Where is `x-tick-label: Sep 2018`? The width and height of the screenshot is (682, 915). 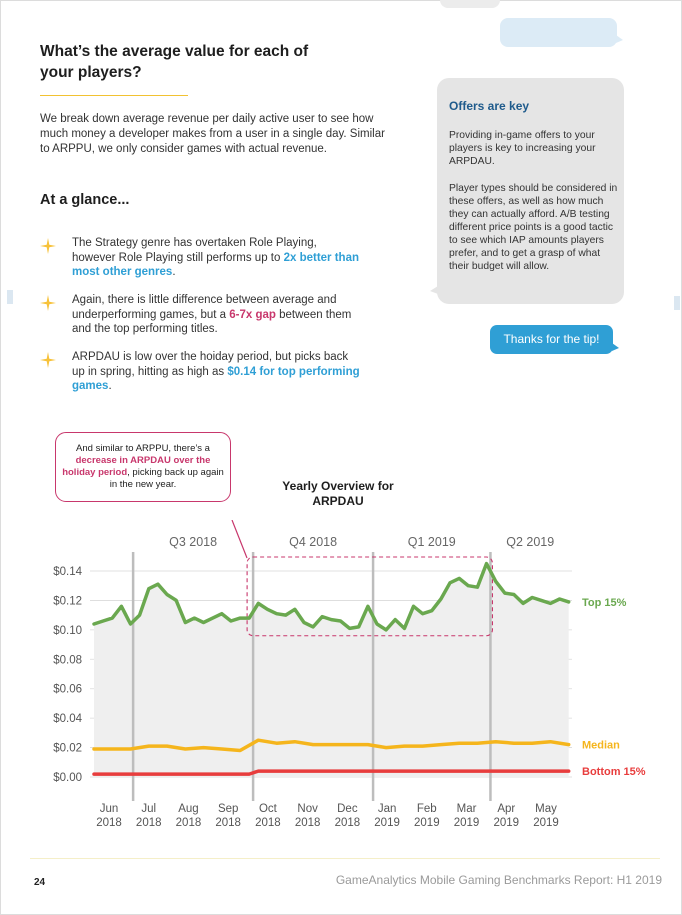 x-tick-label: Sep 2018 is located at coordinates (228, 816).